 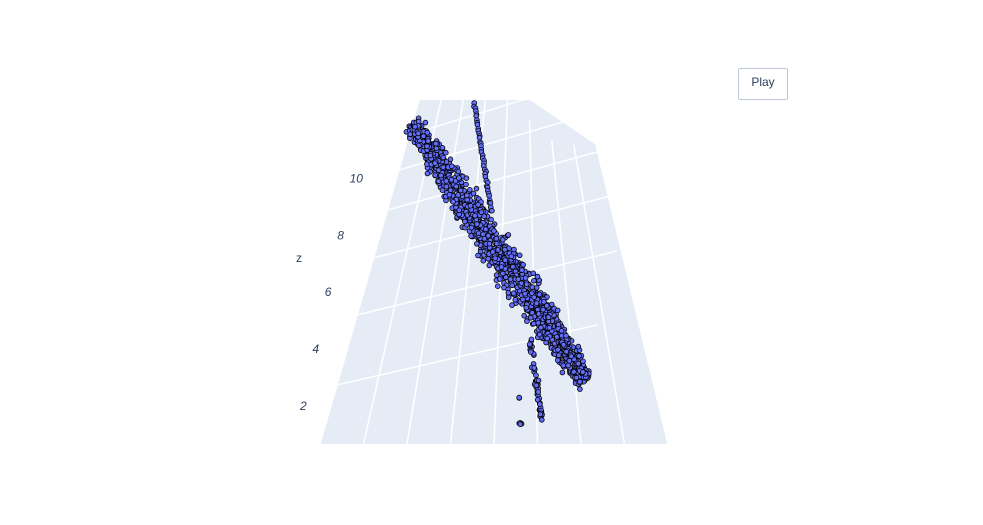 I want to click on z-tick-label: 2, so click(x=303, y=406).